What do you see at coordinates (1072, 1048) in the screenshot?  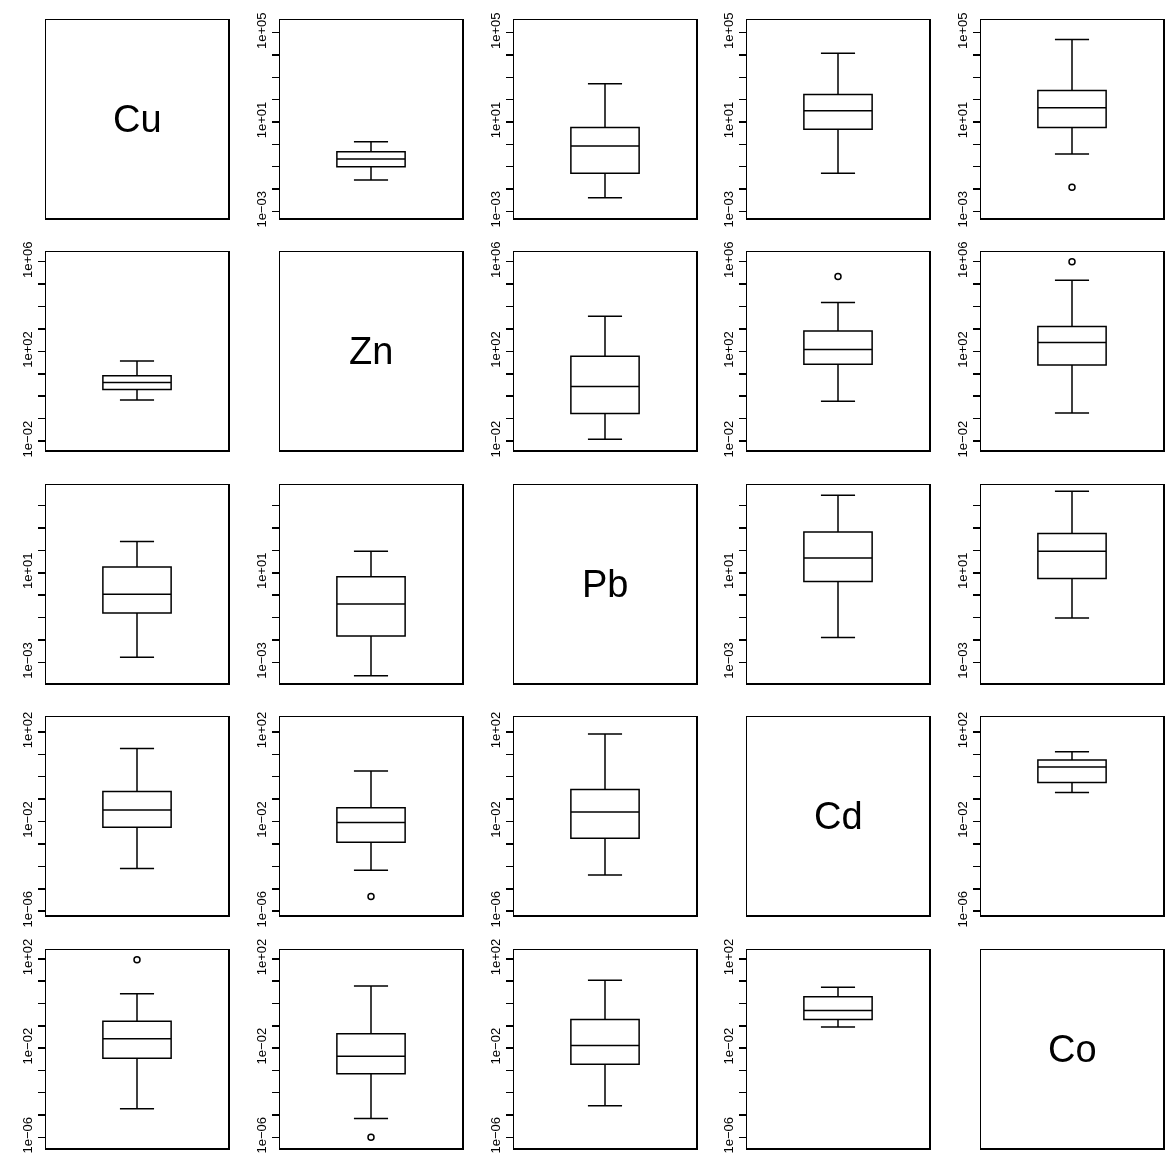 I see `text: Co` at bounding box center [1072, 1048].